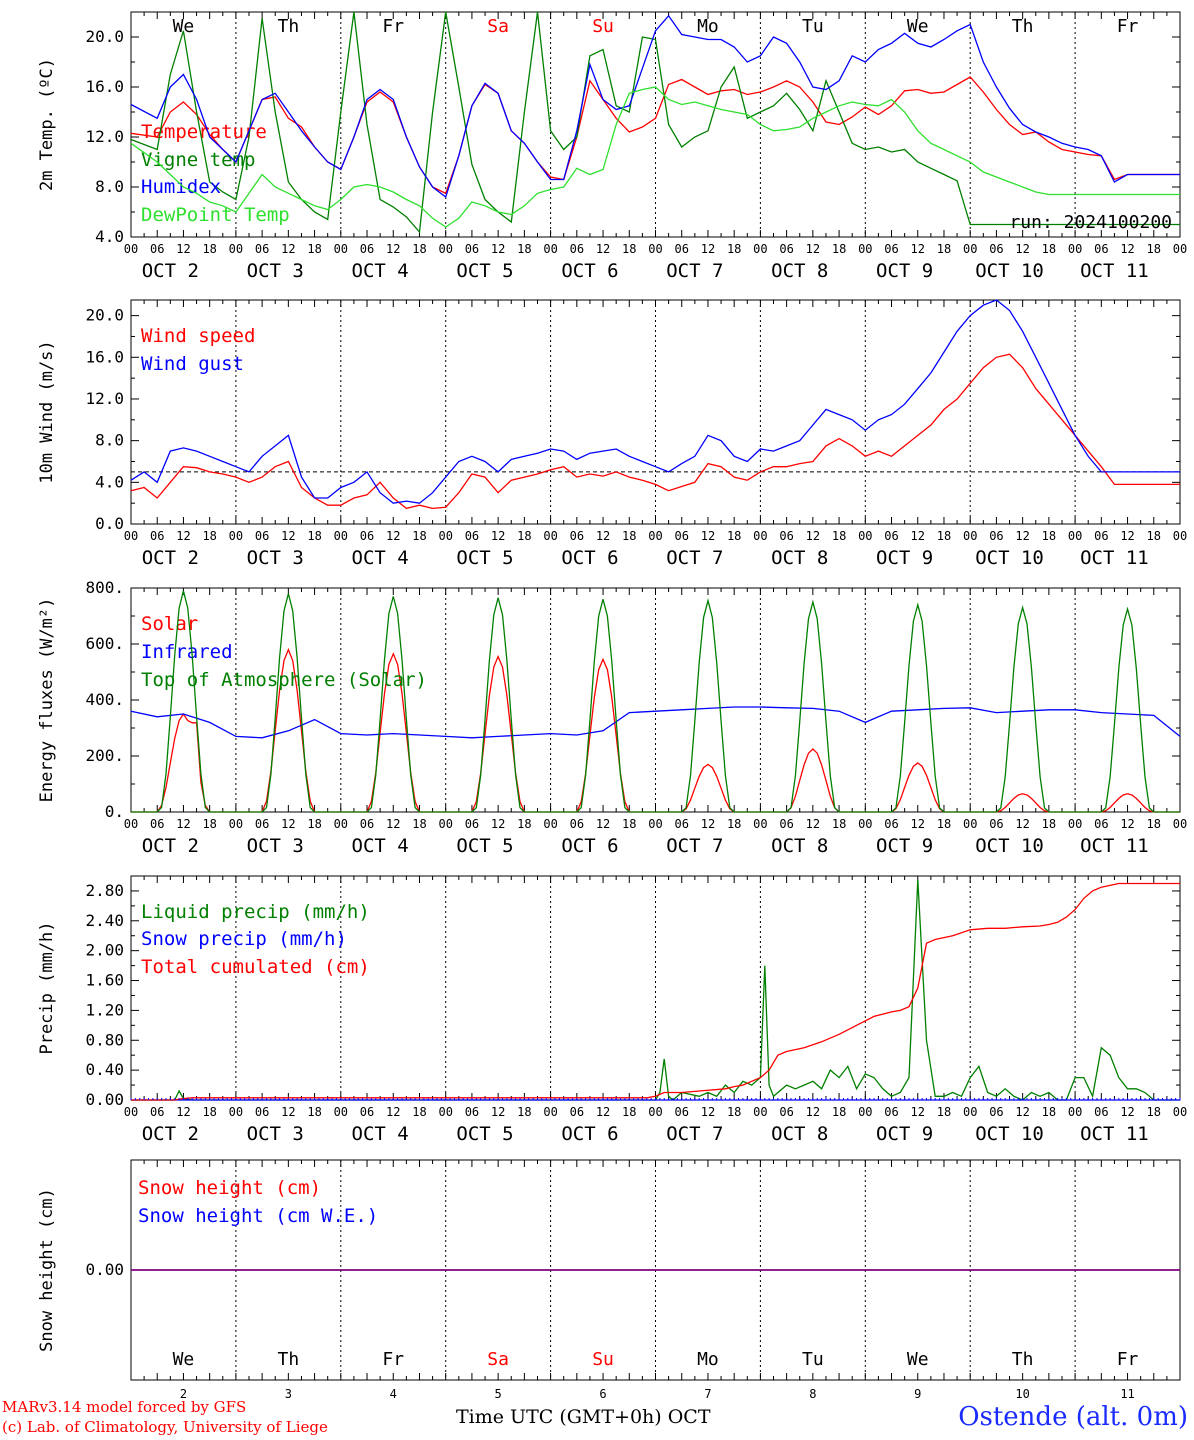 The height and width of the screenshot is (1440, 1194). I want to click on y-tick-label: 16.0, so click(104, 86).